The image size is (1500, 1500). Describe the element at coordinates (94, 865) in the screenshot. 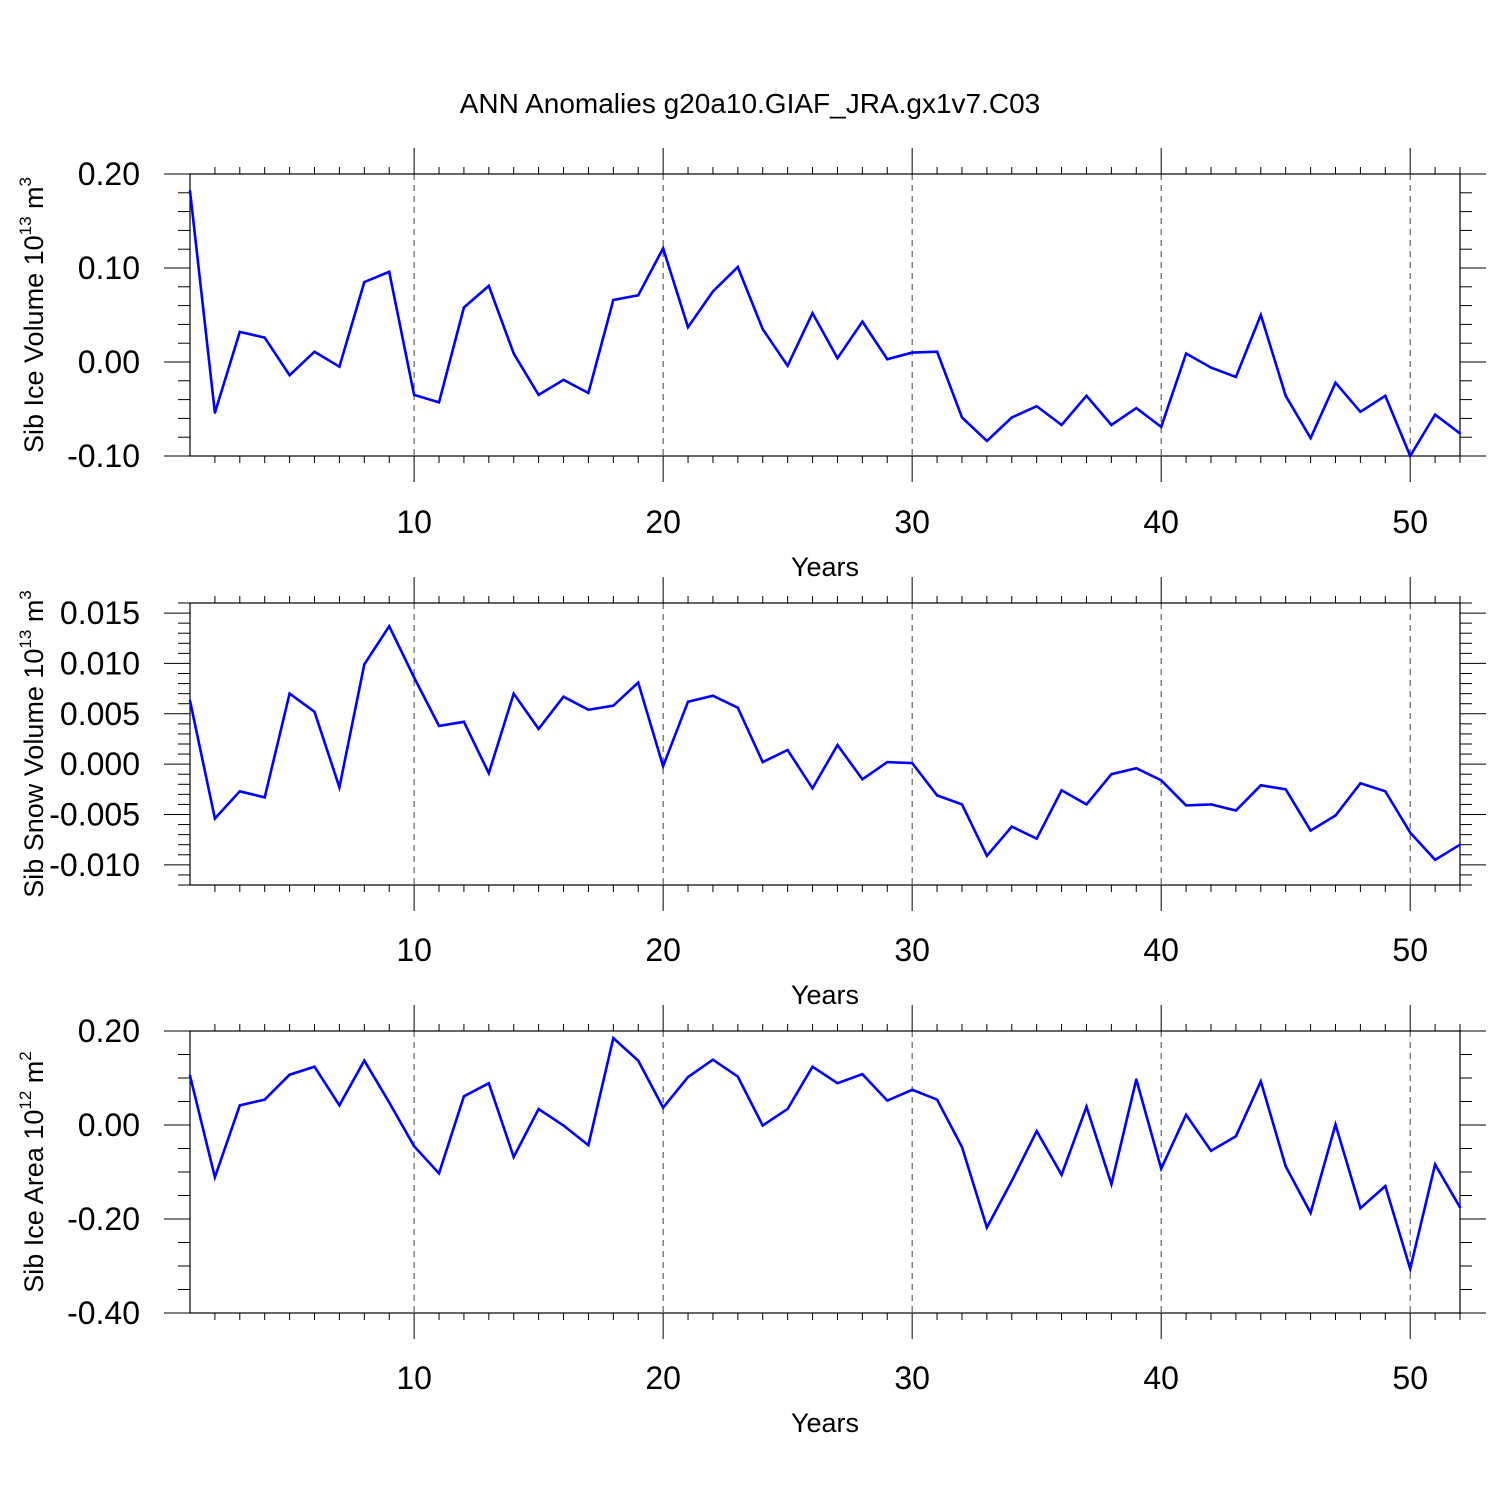

I see `y-tick-label: -0.010` at that location.